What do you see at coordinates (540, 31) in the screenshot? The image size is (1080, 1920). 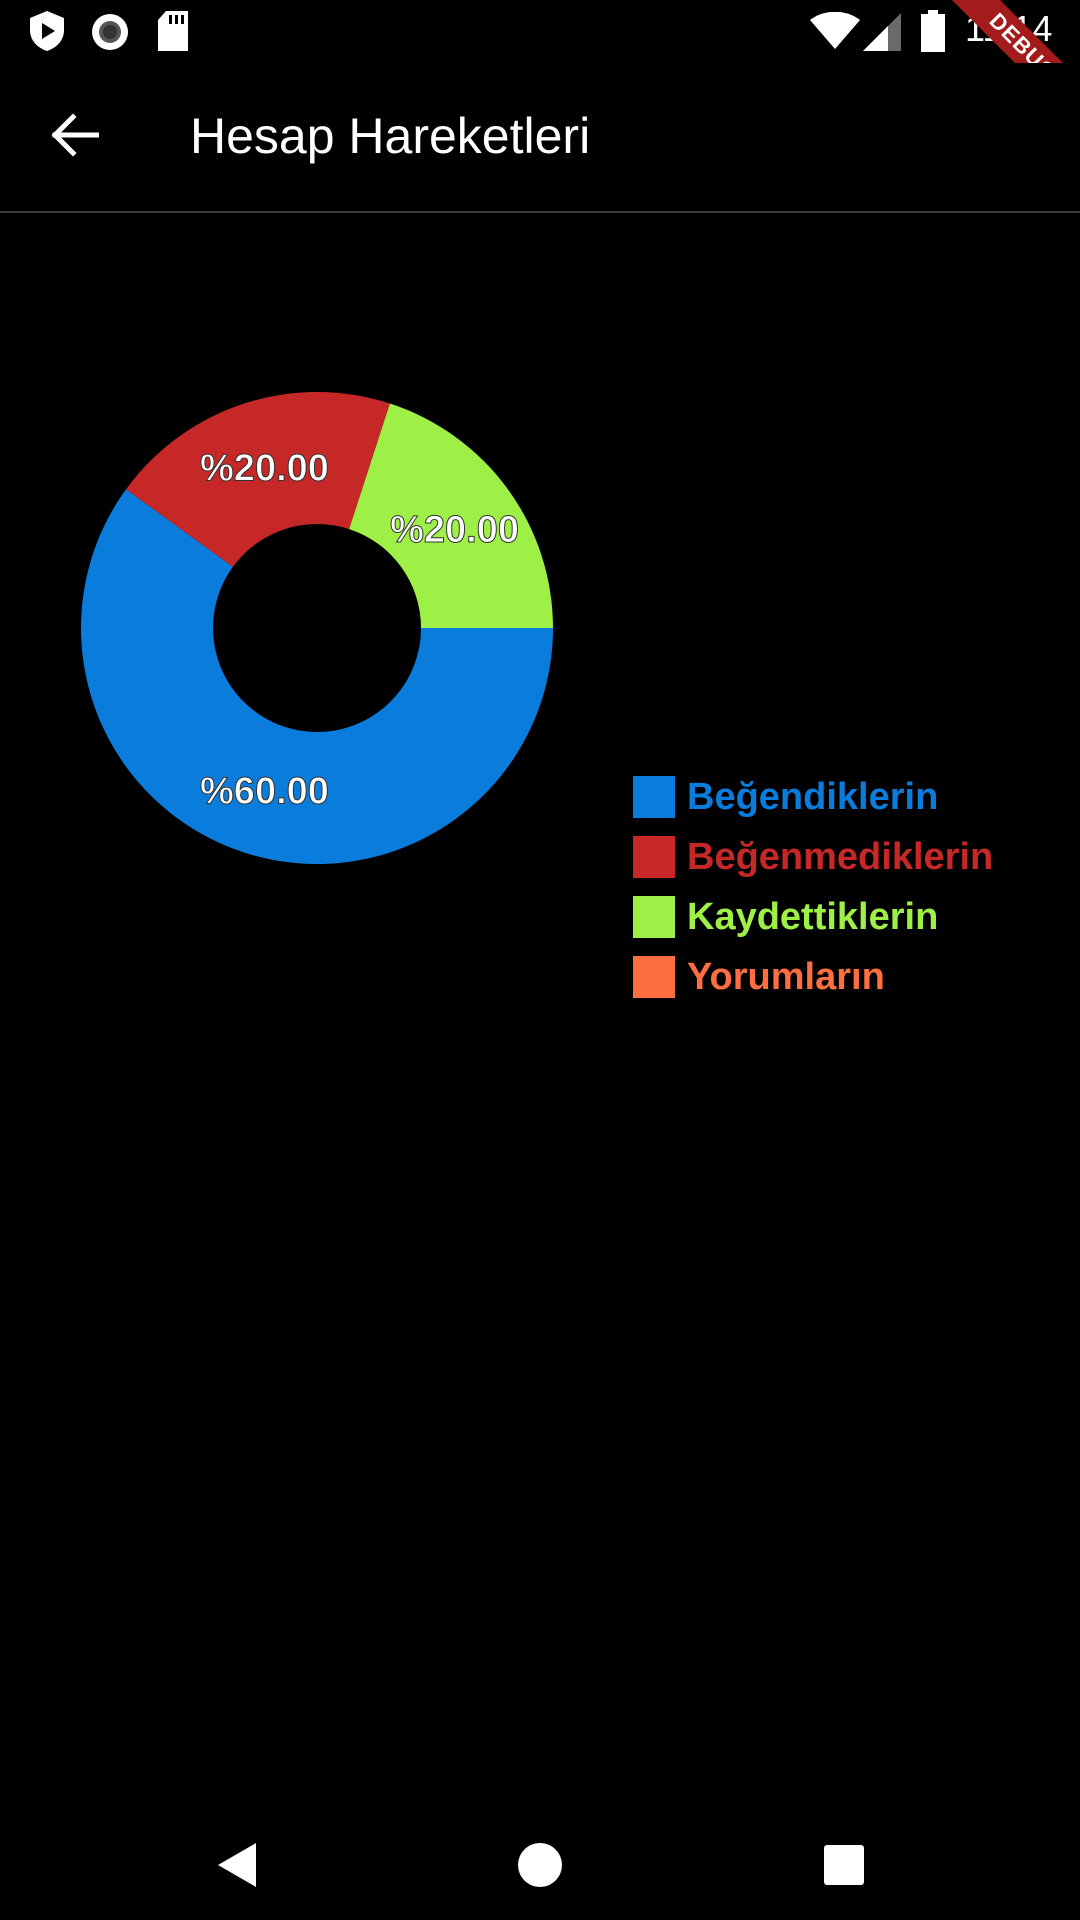 I see `status-bar: 11:14` at bounding box center [540, 31].